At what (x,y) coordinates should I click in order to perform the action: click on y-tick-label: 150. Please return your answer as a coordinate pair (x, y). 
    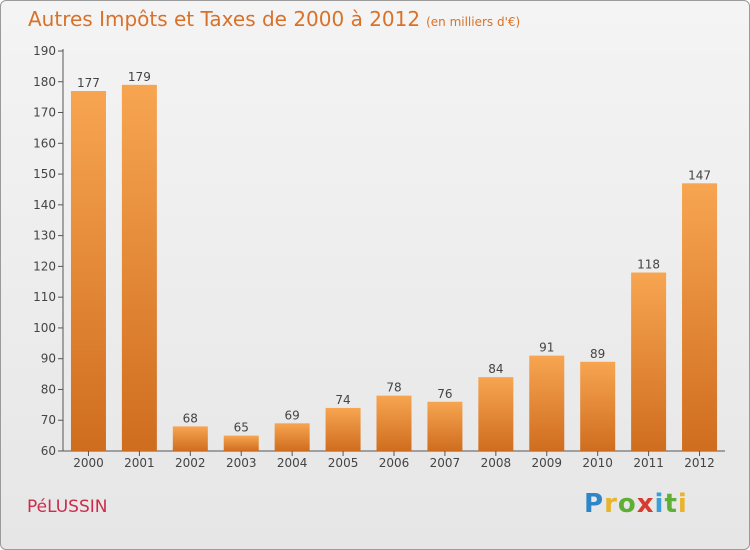
    Looking at the image, I should click on (44, 174).